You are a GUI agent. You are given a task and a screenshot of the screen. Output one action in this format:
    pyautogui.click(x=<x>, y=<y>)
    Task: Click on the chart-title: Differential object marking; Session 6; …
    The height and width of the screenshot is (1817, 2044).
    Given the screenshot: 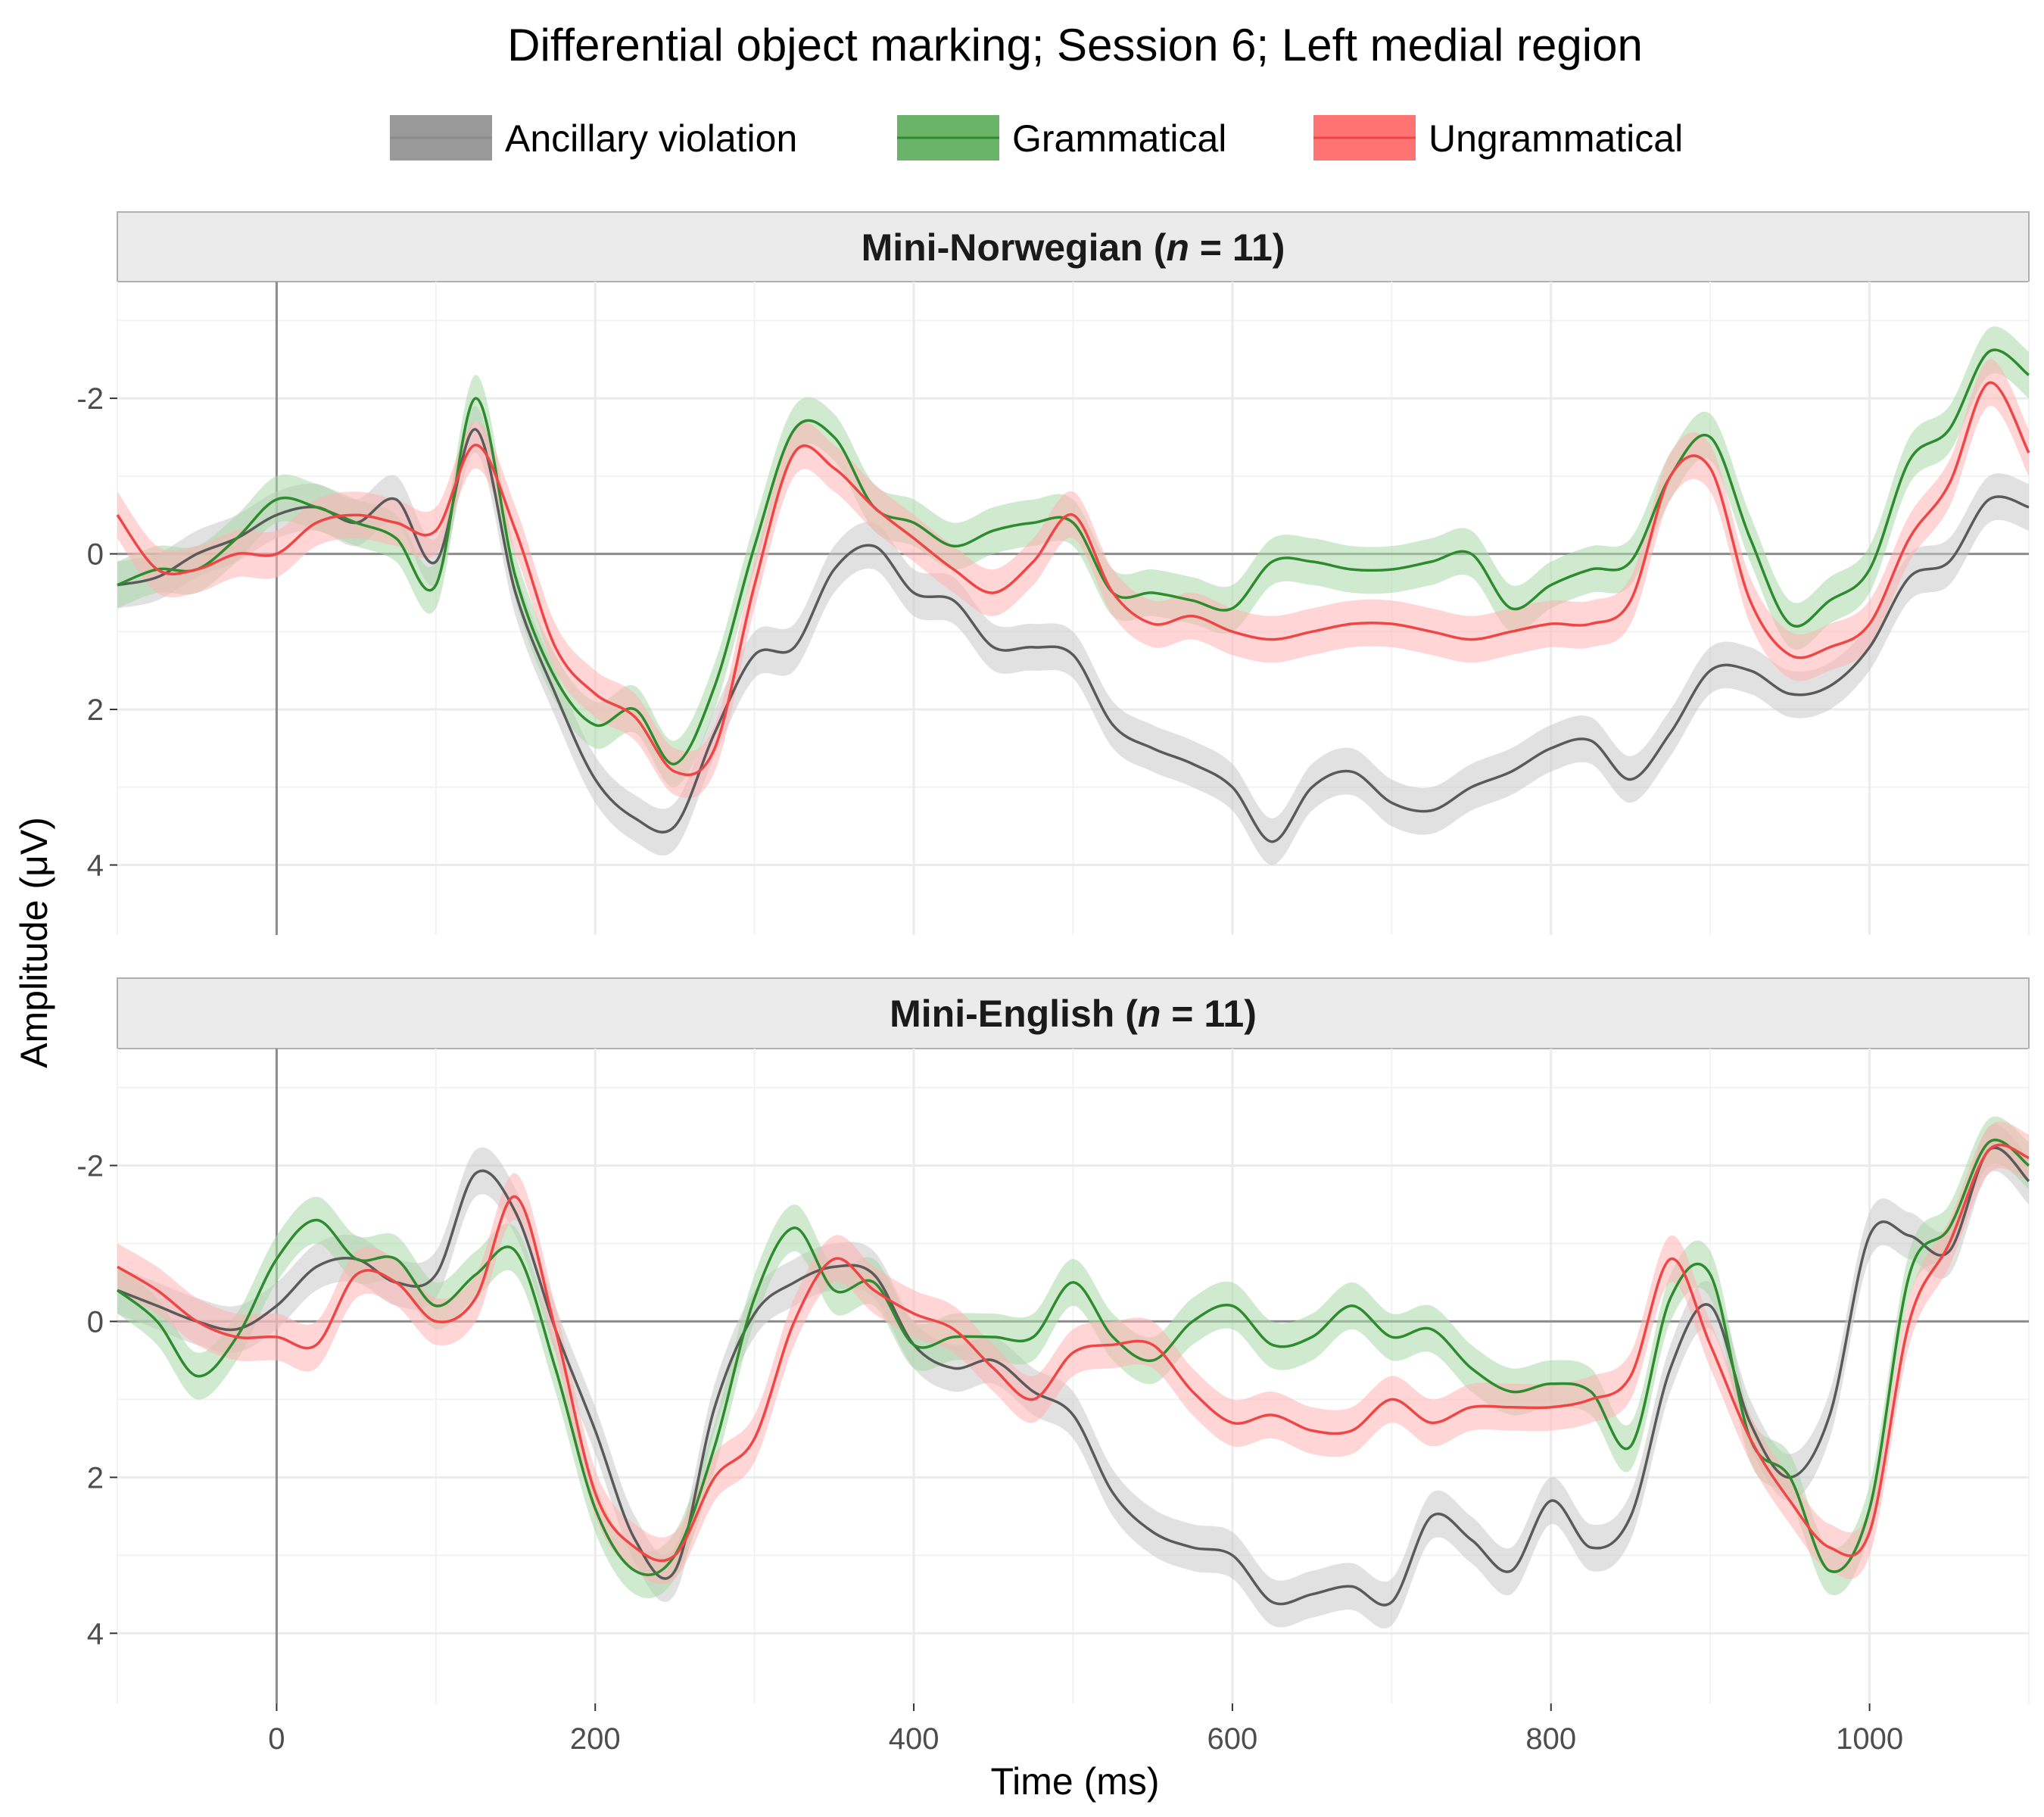 What is the action you would take?
    pyautogui.click(x=1075, y=45)
    